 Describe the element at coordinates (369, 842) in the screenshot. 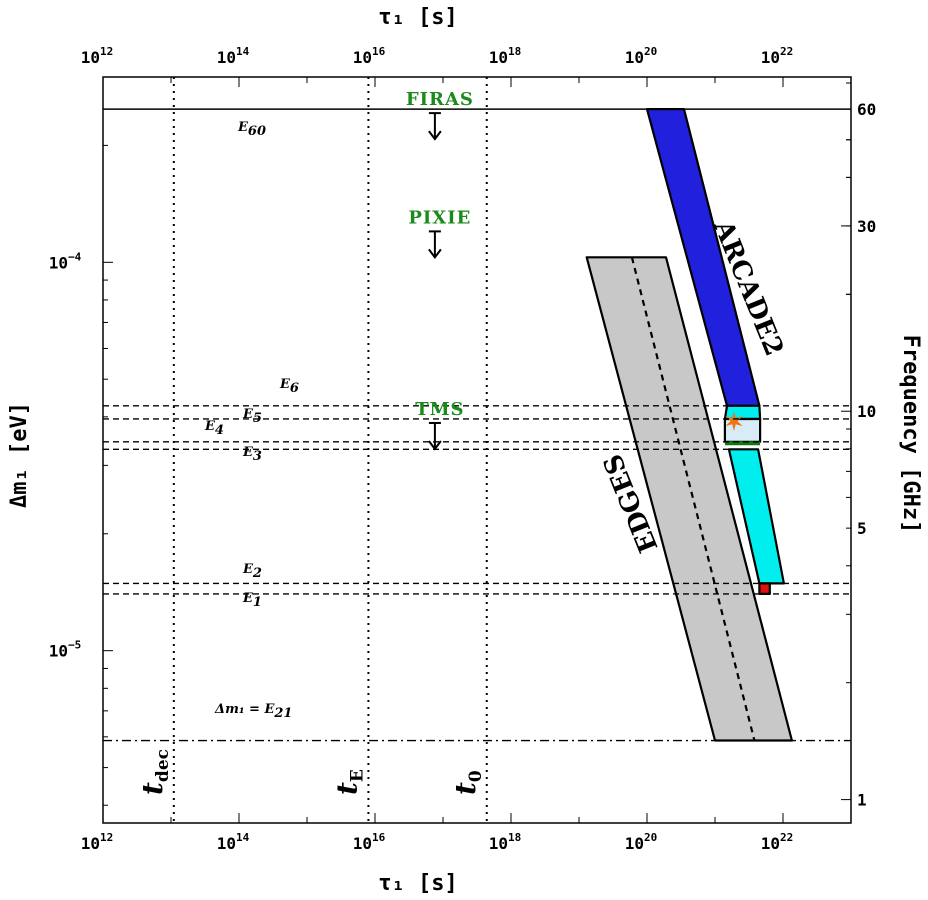

I see `x-tick-label-bottom: 1016` at that location.